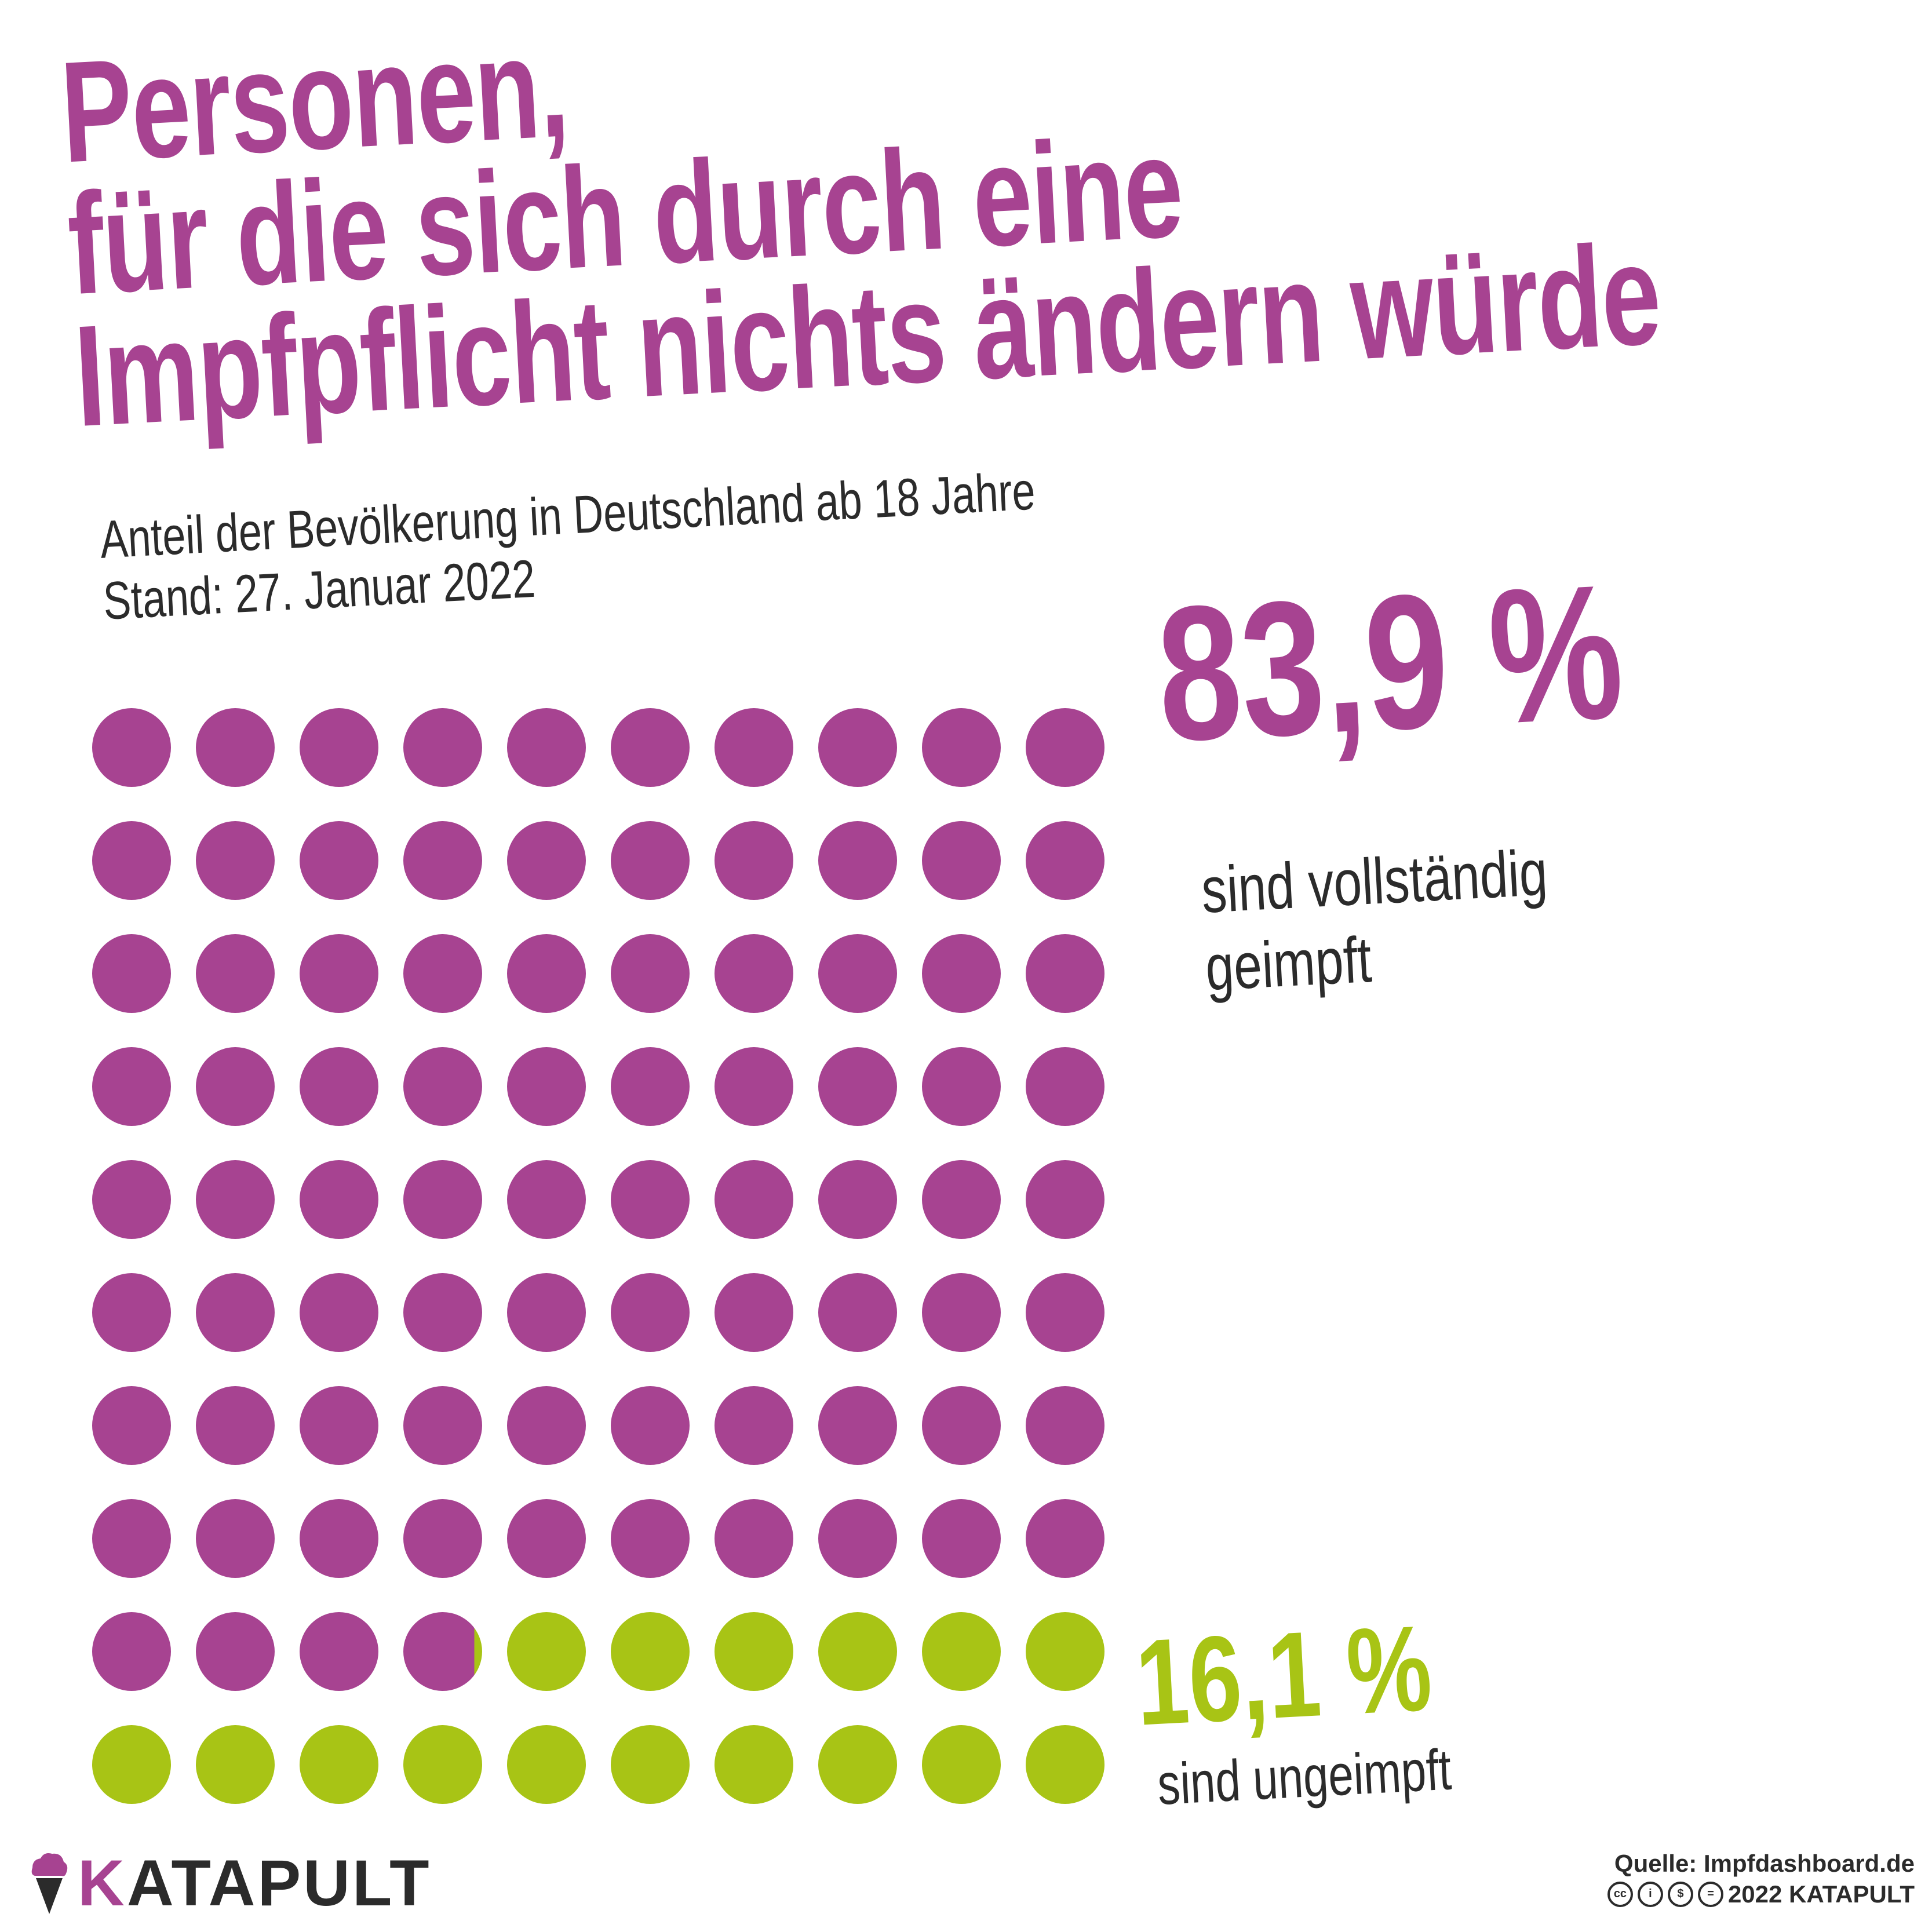 Image resolution: width=1932 pixels, height=1932 pixels. I want to click on unvaccinated-label: sind ungeimpft, so click(1304, 1777).